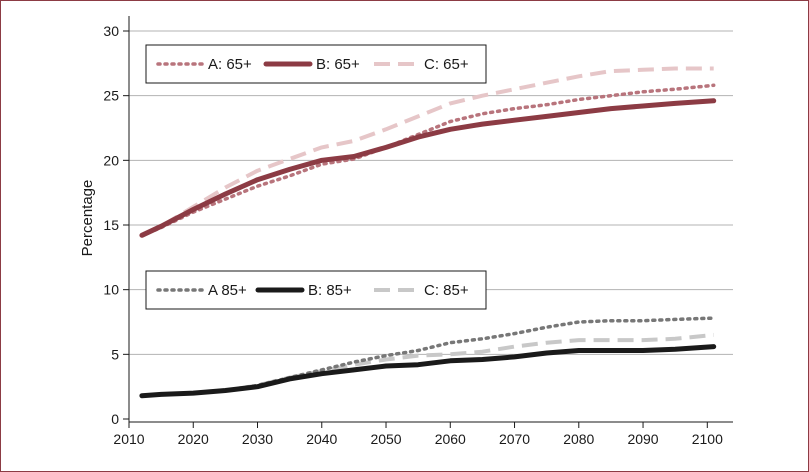 This screenshot has height=472, width=809. Describe the element at coordinates (514, 439) in the screenshot. I see `x-tick-label: 2070` at that location.